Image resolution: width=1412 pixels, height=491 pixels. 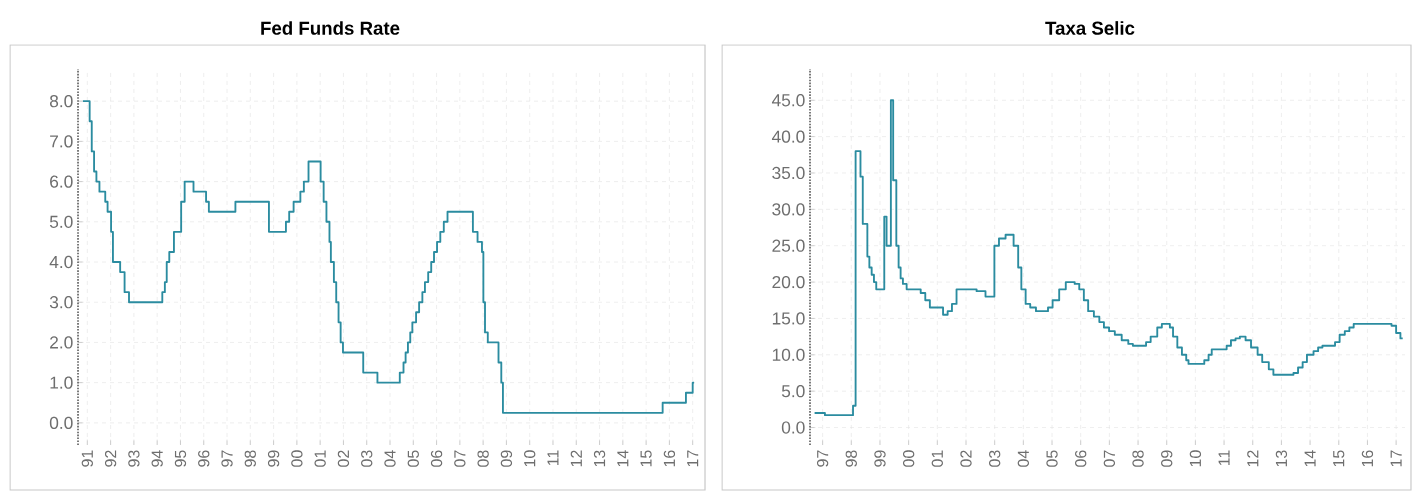 What do you see at coordinates (61, 141) in the screenshot?
I see `y-tick-label: 7.0` at bounding box center [61, 141].